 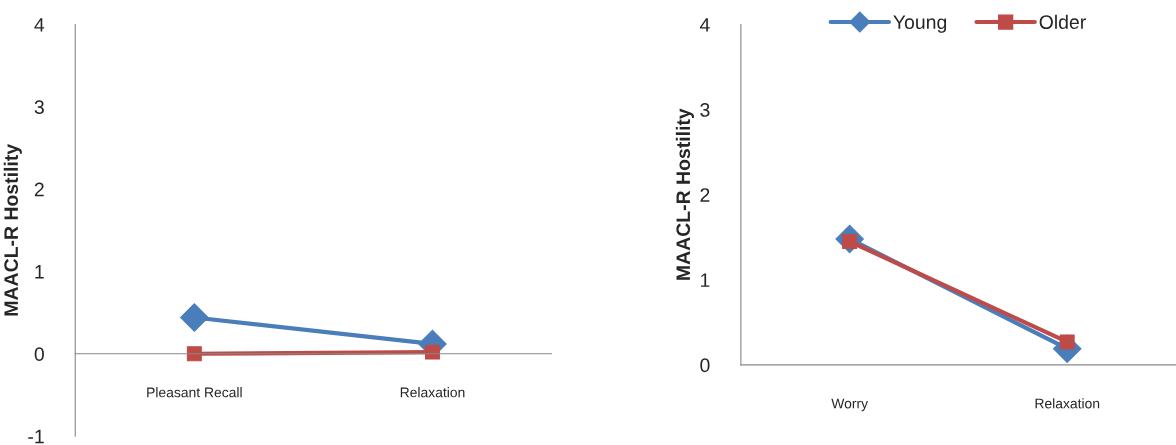 I want to click on x-tick-label: Pleasant Recall, so click(x=194, y=392).